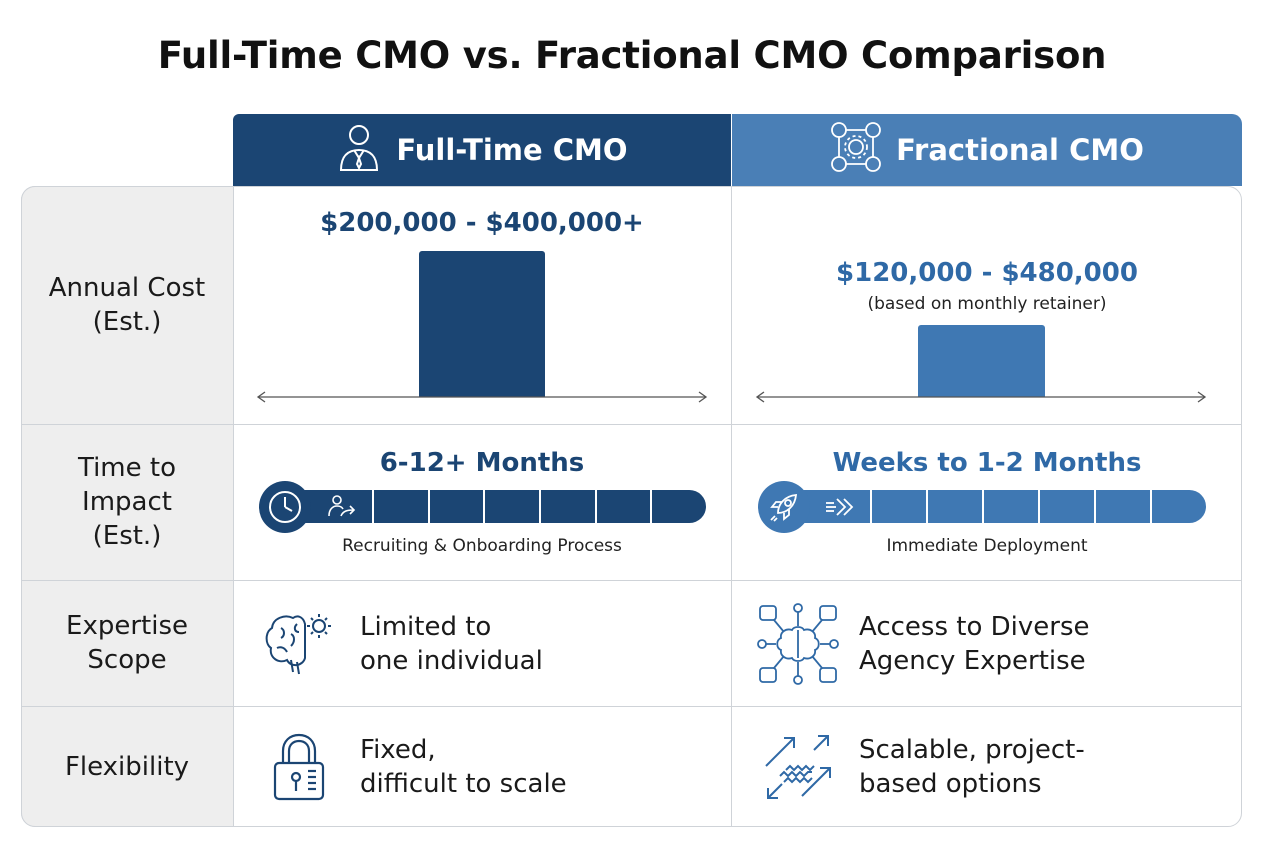  I want to click on text-line: Agency Expertise, so click(972, 661).